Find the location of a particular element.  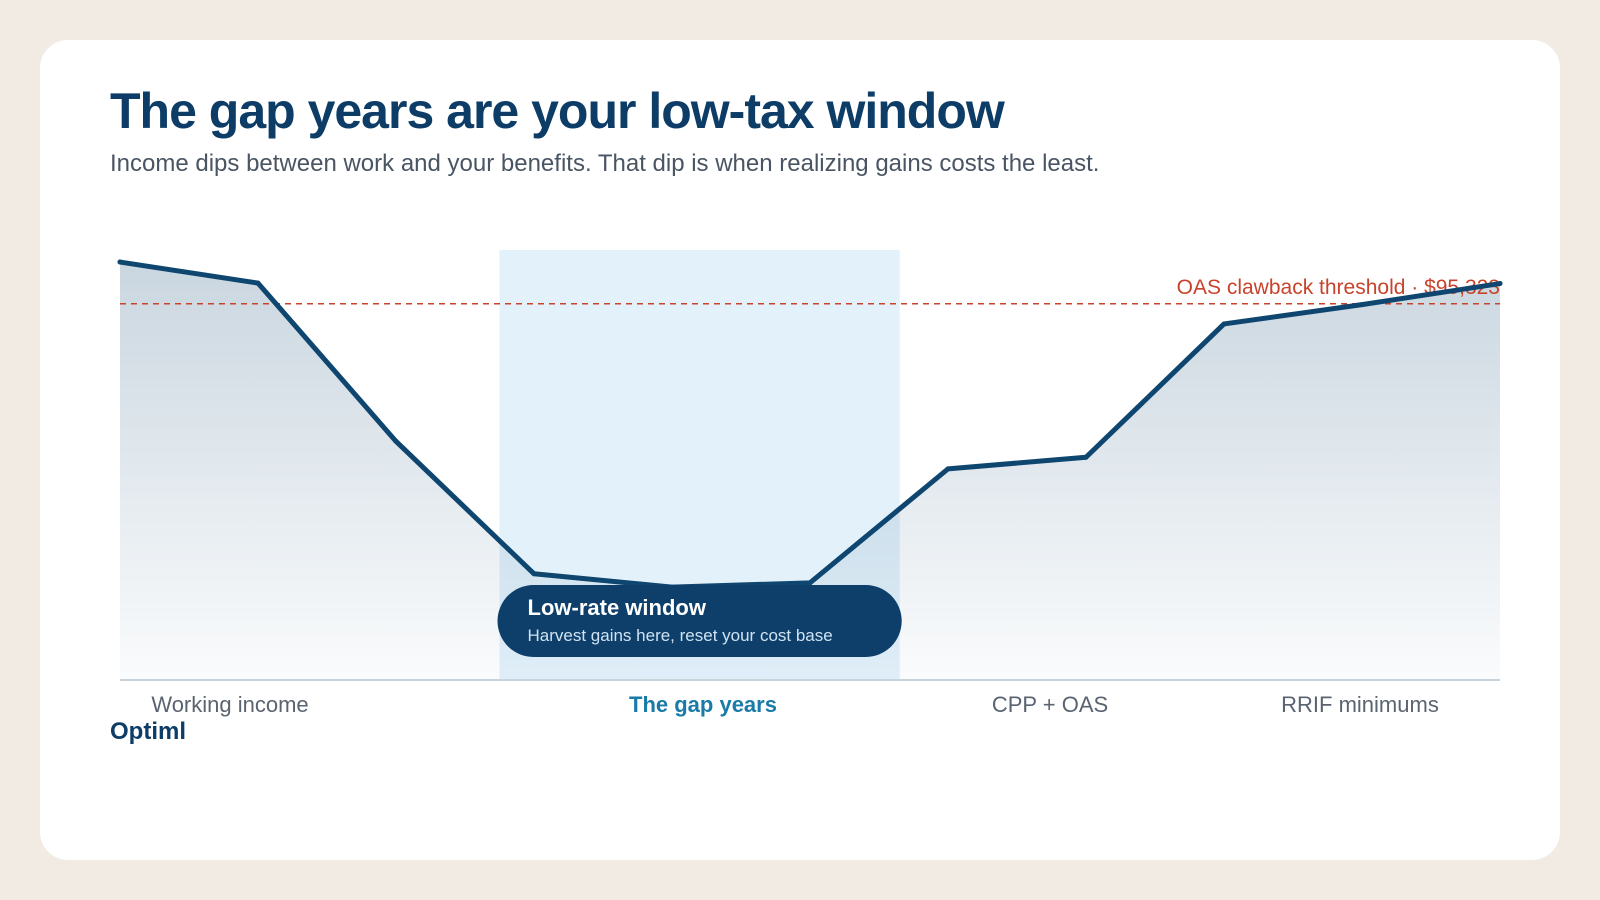

phase-label: Working income is located at coordinates (229, 704).